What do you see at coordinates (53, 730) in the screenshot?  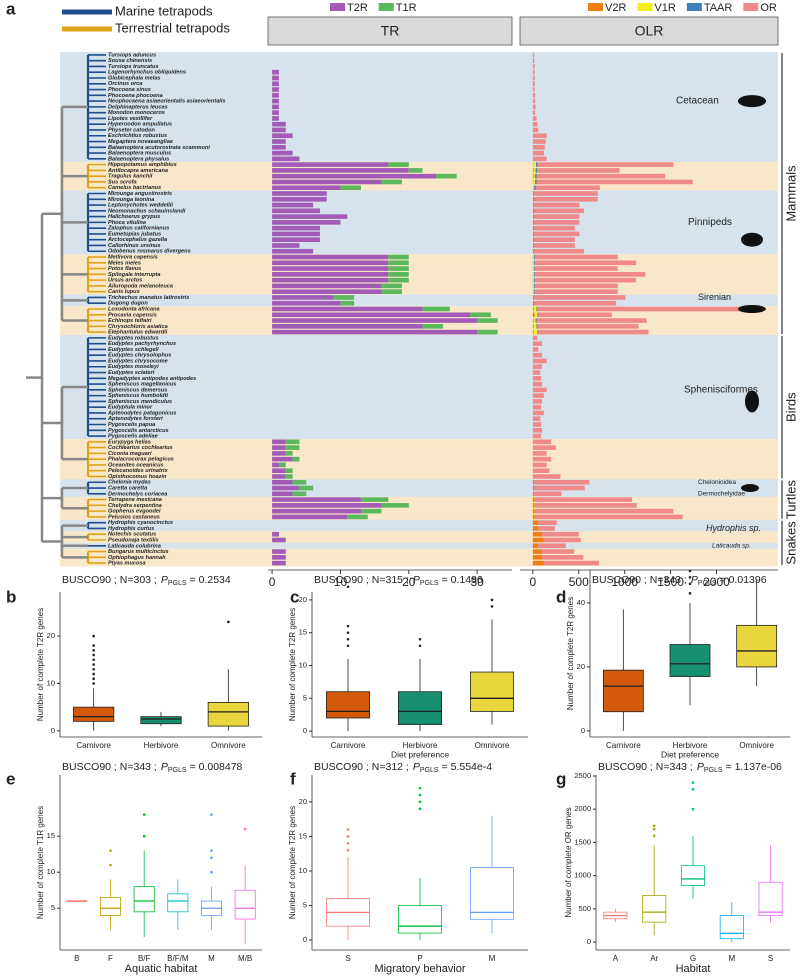 I see `y-tick-label: 0` at bounding box center [53, 730].